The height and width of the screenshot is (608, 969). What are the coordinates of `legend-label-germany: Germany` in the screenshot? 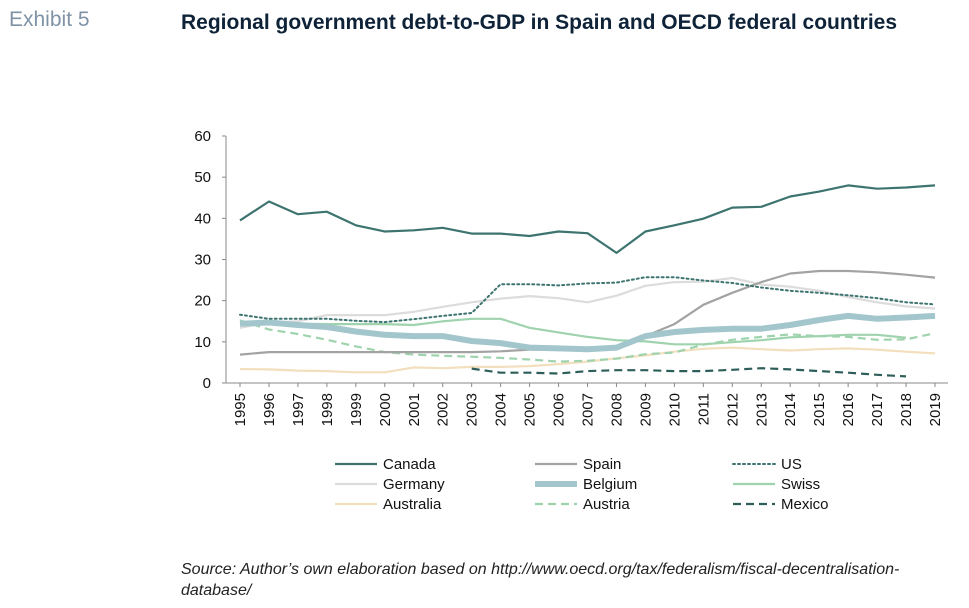 It's located at (414, 484).